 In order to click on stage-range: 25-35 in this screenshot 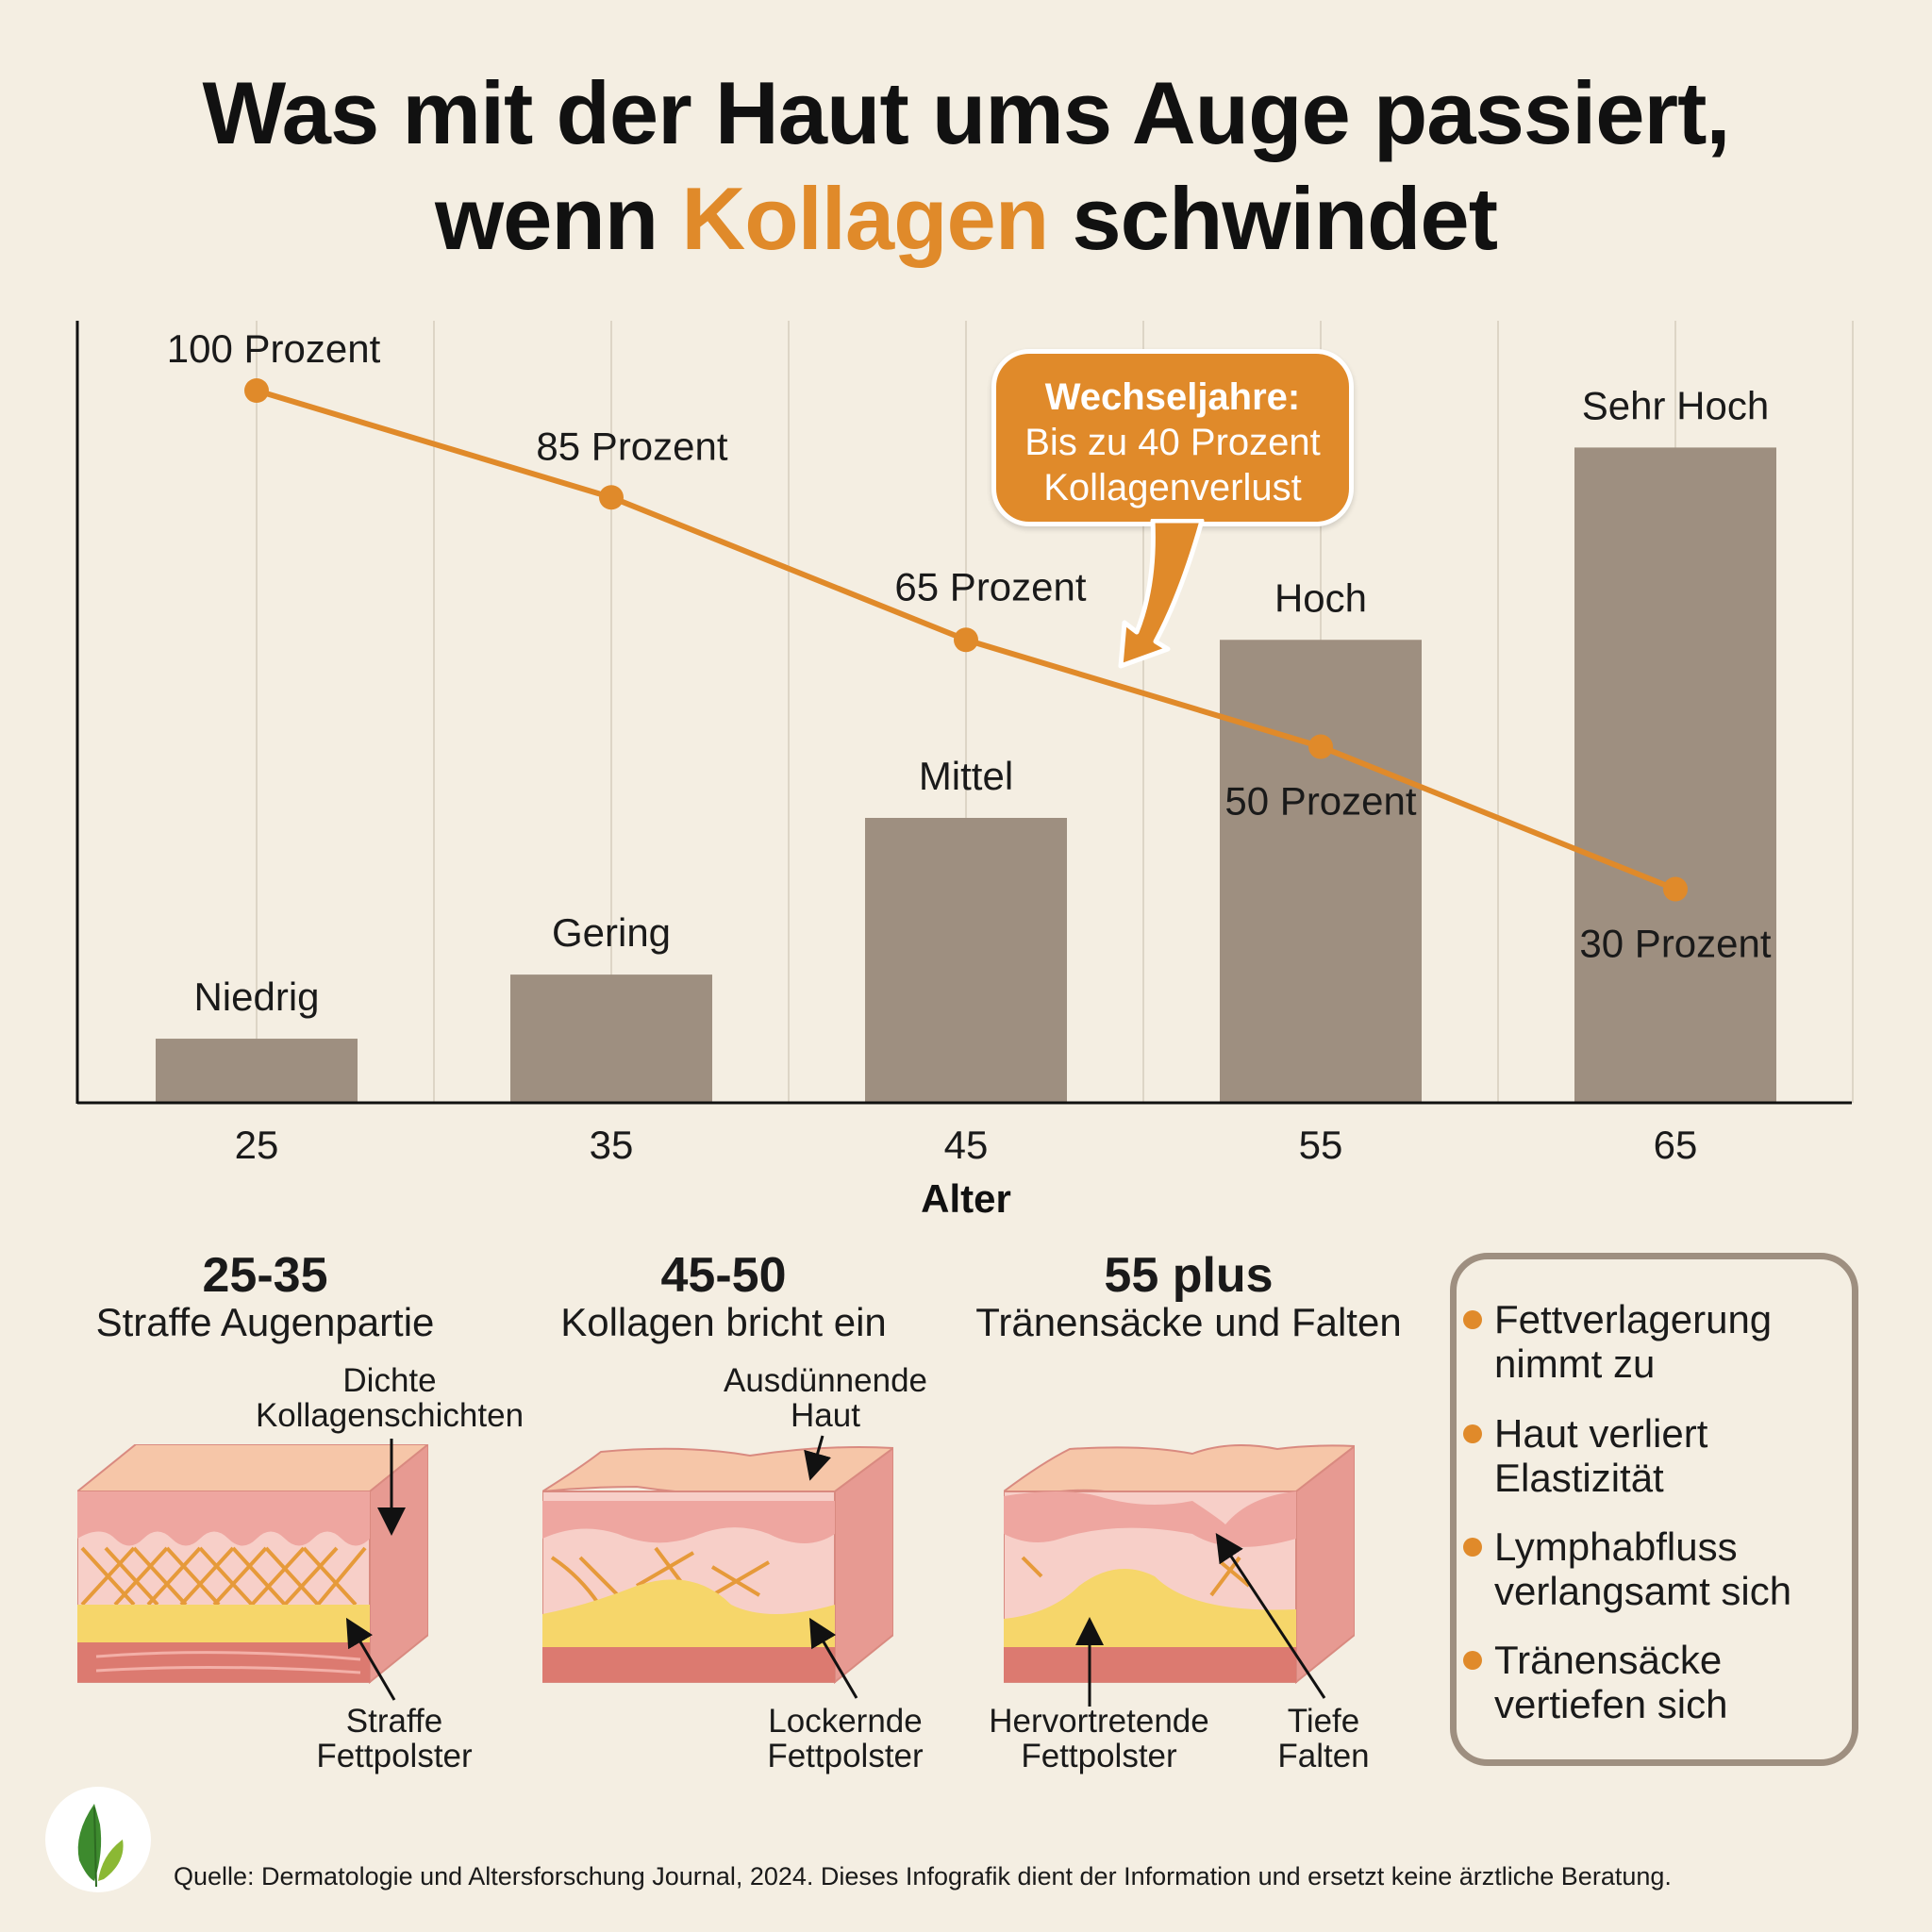, I will do `click(265, 1275)`.